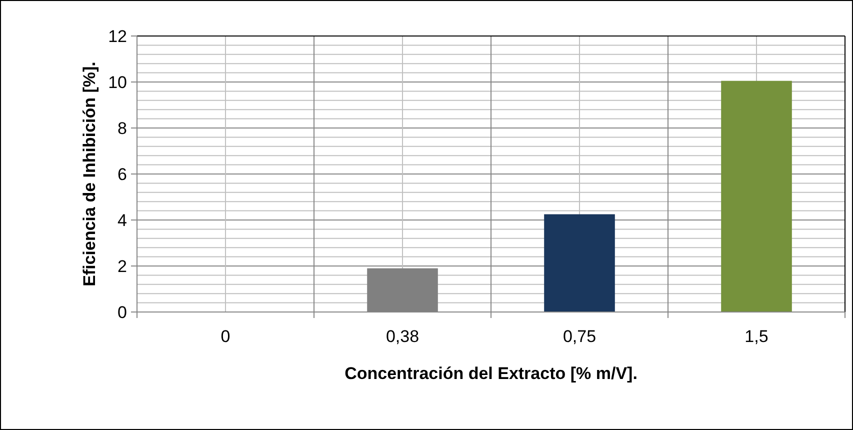 The height and width of the screenshot is (430, 853). What do you see at coordinates (122, 220) in the screenshot?
I see `y-tick-label: 4` at bounding box center [122, 220].